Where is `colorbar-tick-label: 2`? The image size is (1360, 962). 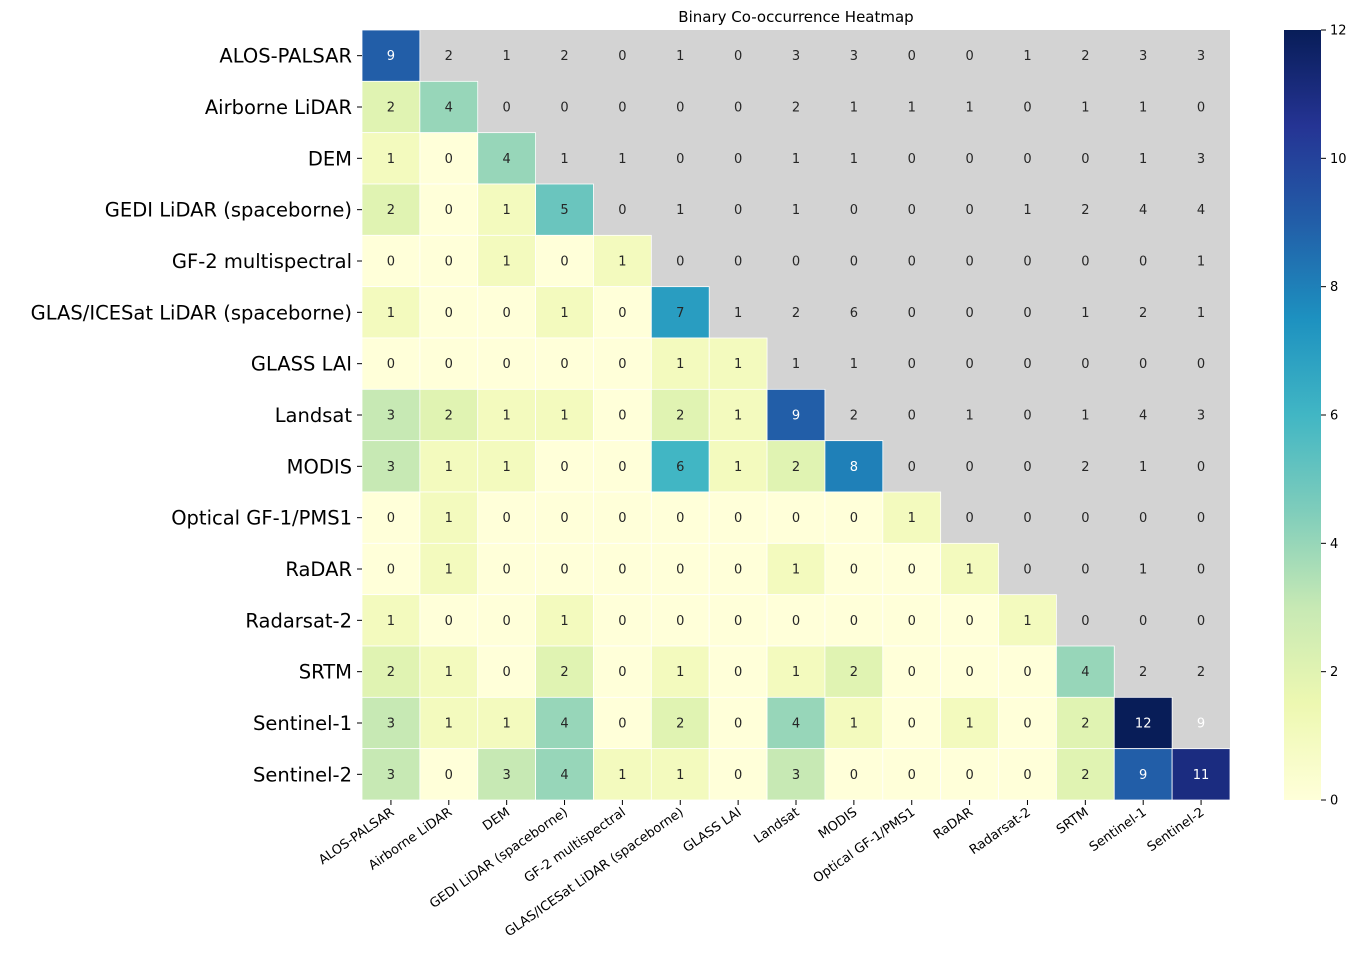 colorbar-tick-label: 2 is located at coordinates (1334, 672).